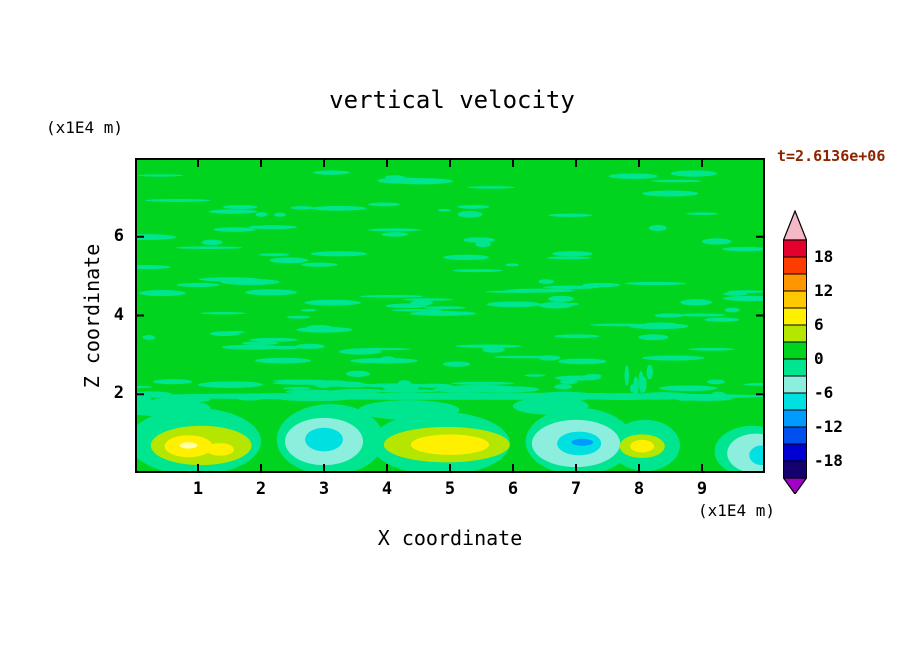  What do you see at coordinates (85, 127) in the screenshot?
I see `y-axis-unit-label: (x1E4 m)` at bounding box center [85, 127].